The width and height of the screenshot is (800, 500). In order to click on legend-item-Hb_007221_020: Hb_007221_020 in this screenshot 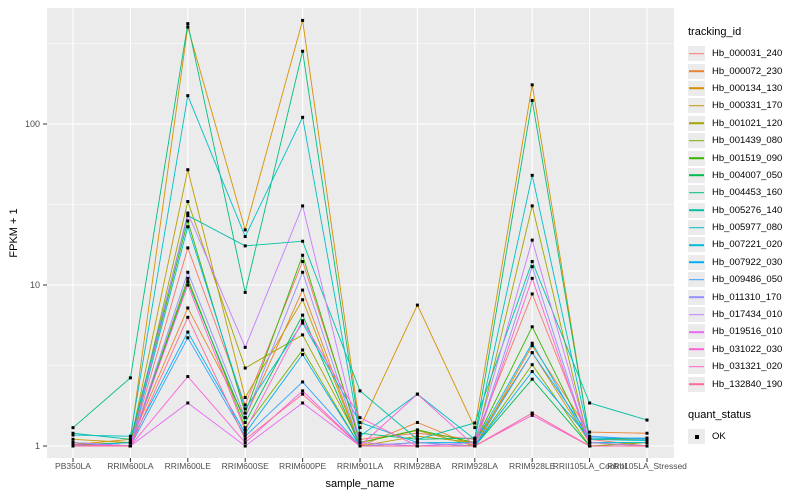, I will do `click(744, 244)`.